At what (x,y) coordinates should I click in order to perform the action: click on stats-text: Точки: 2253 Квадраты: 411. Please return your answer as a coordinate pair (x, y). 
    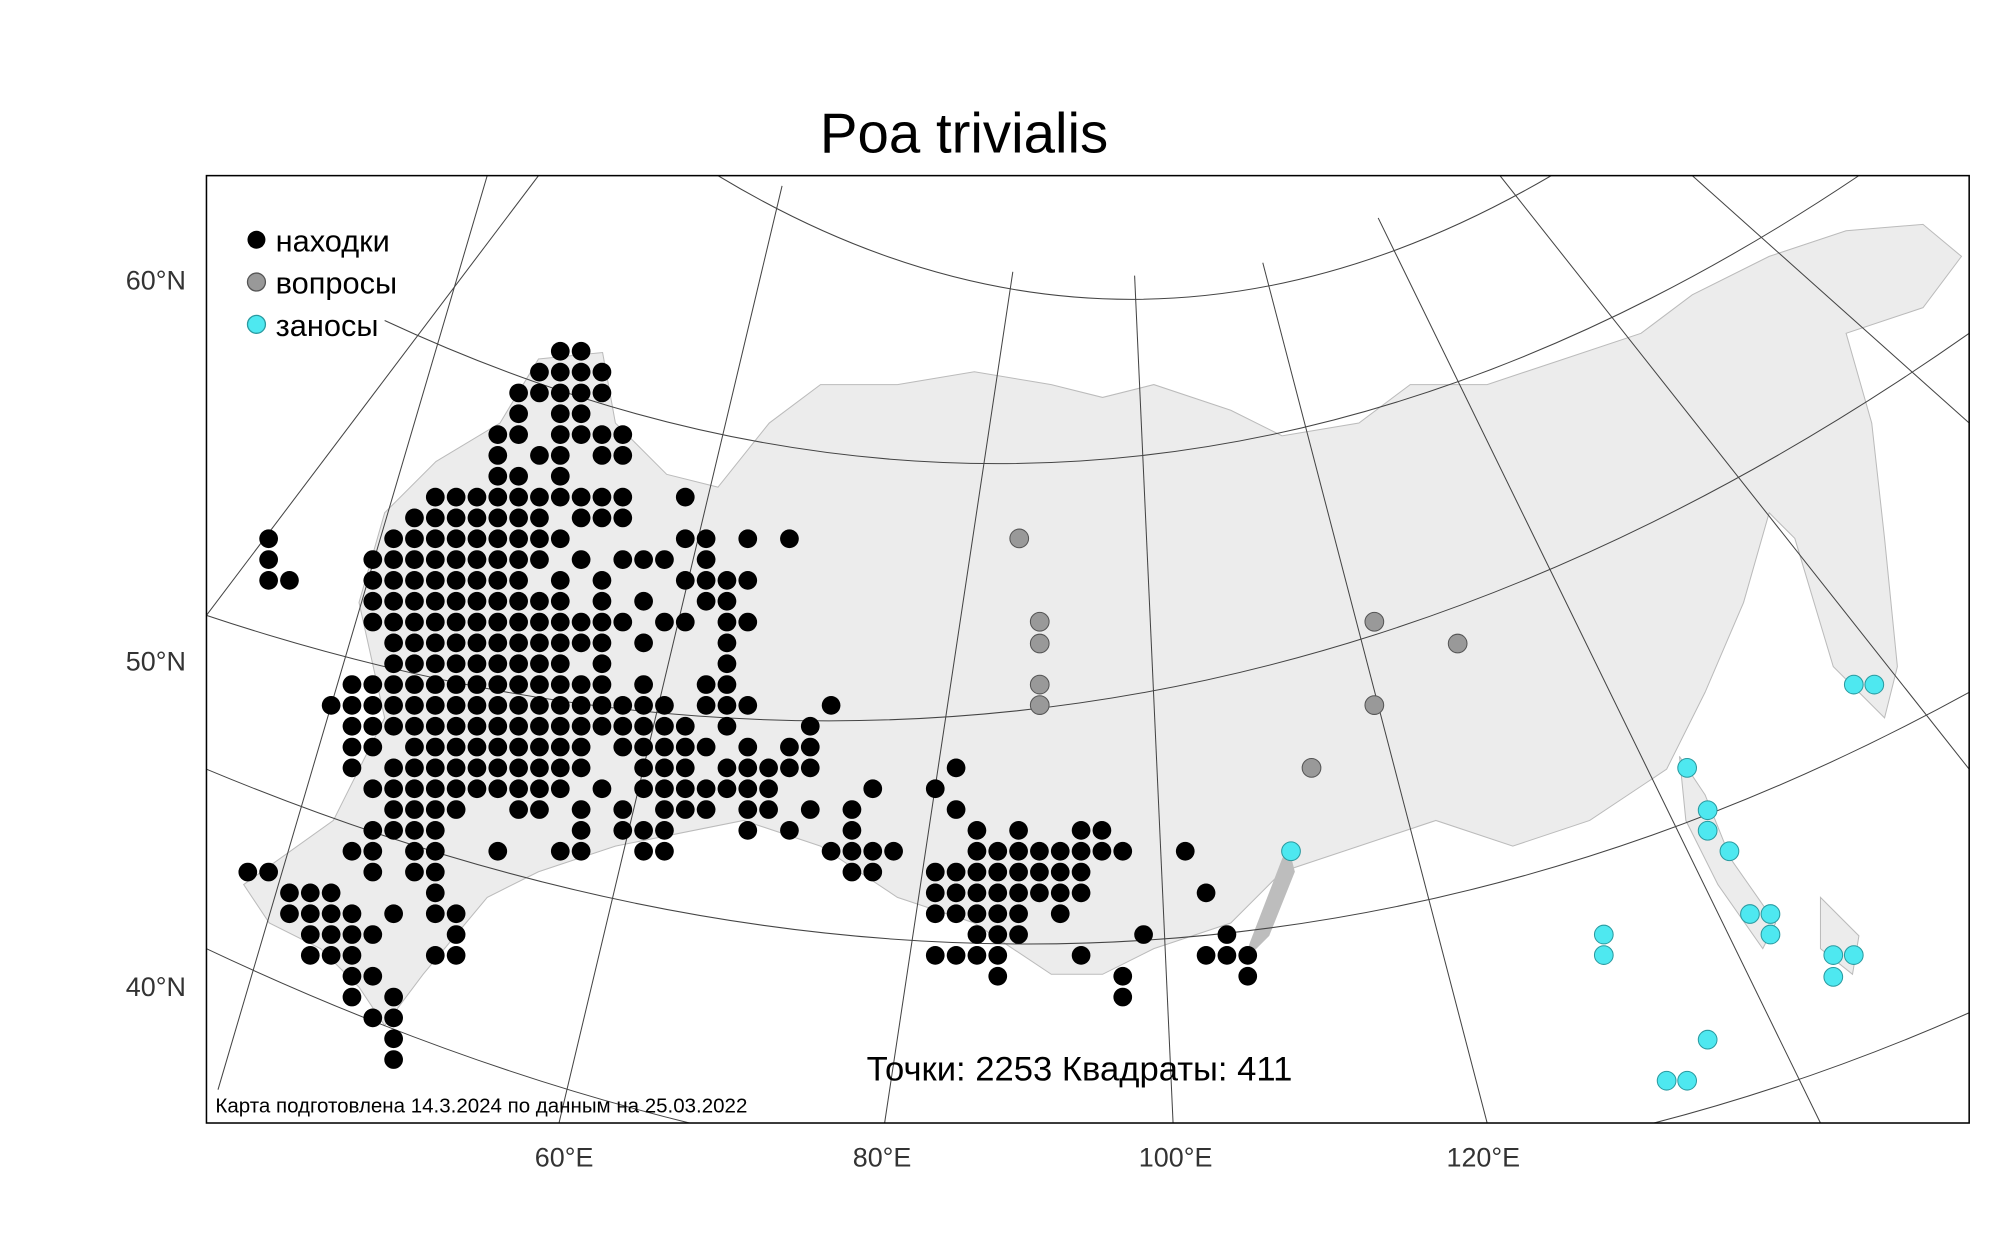
    Looking at the image, I should click on (1080, 1070).